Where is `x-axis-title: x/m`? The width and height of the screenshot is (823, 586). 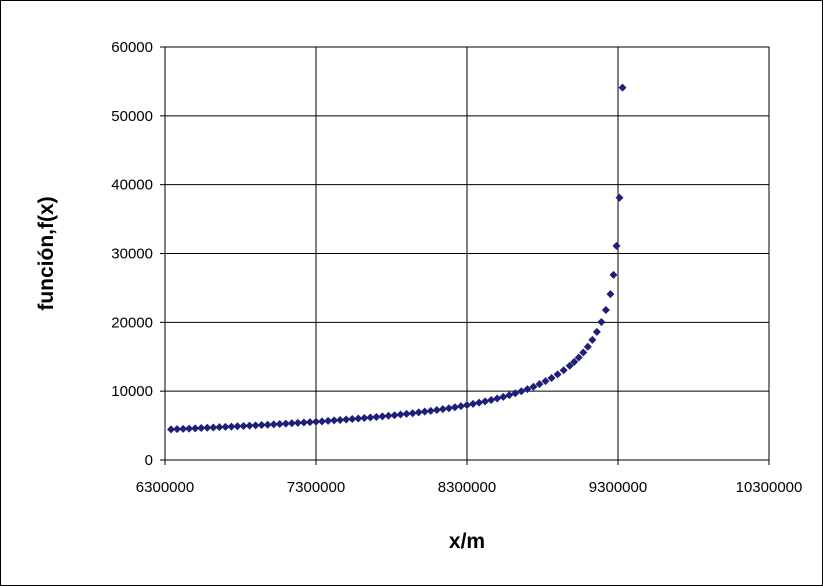 x-axis-title: x/m is located at coordinates (467, 541).